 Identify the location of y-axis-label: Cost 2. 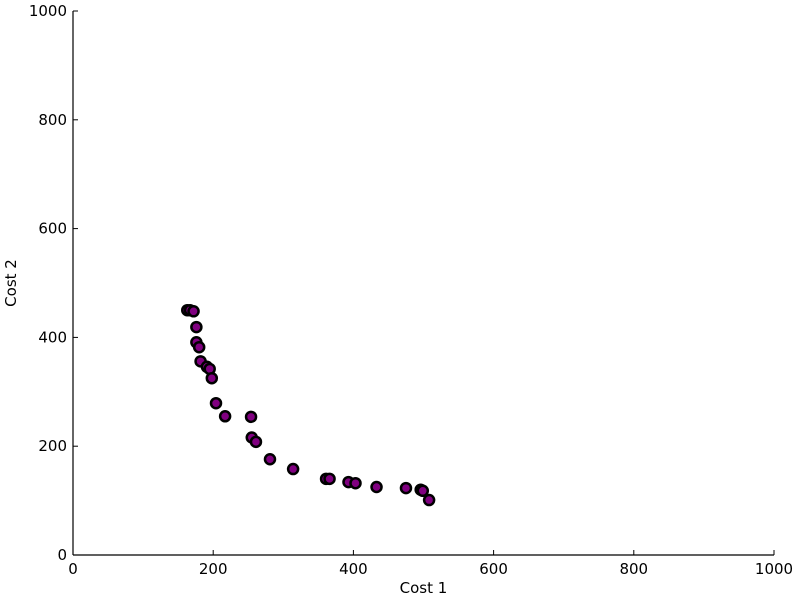
(11, 283).